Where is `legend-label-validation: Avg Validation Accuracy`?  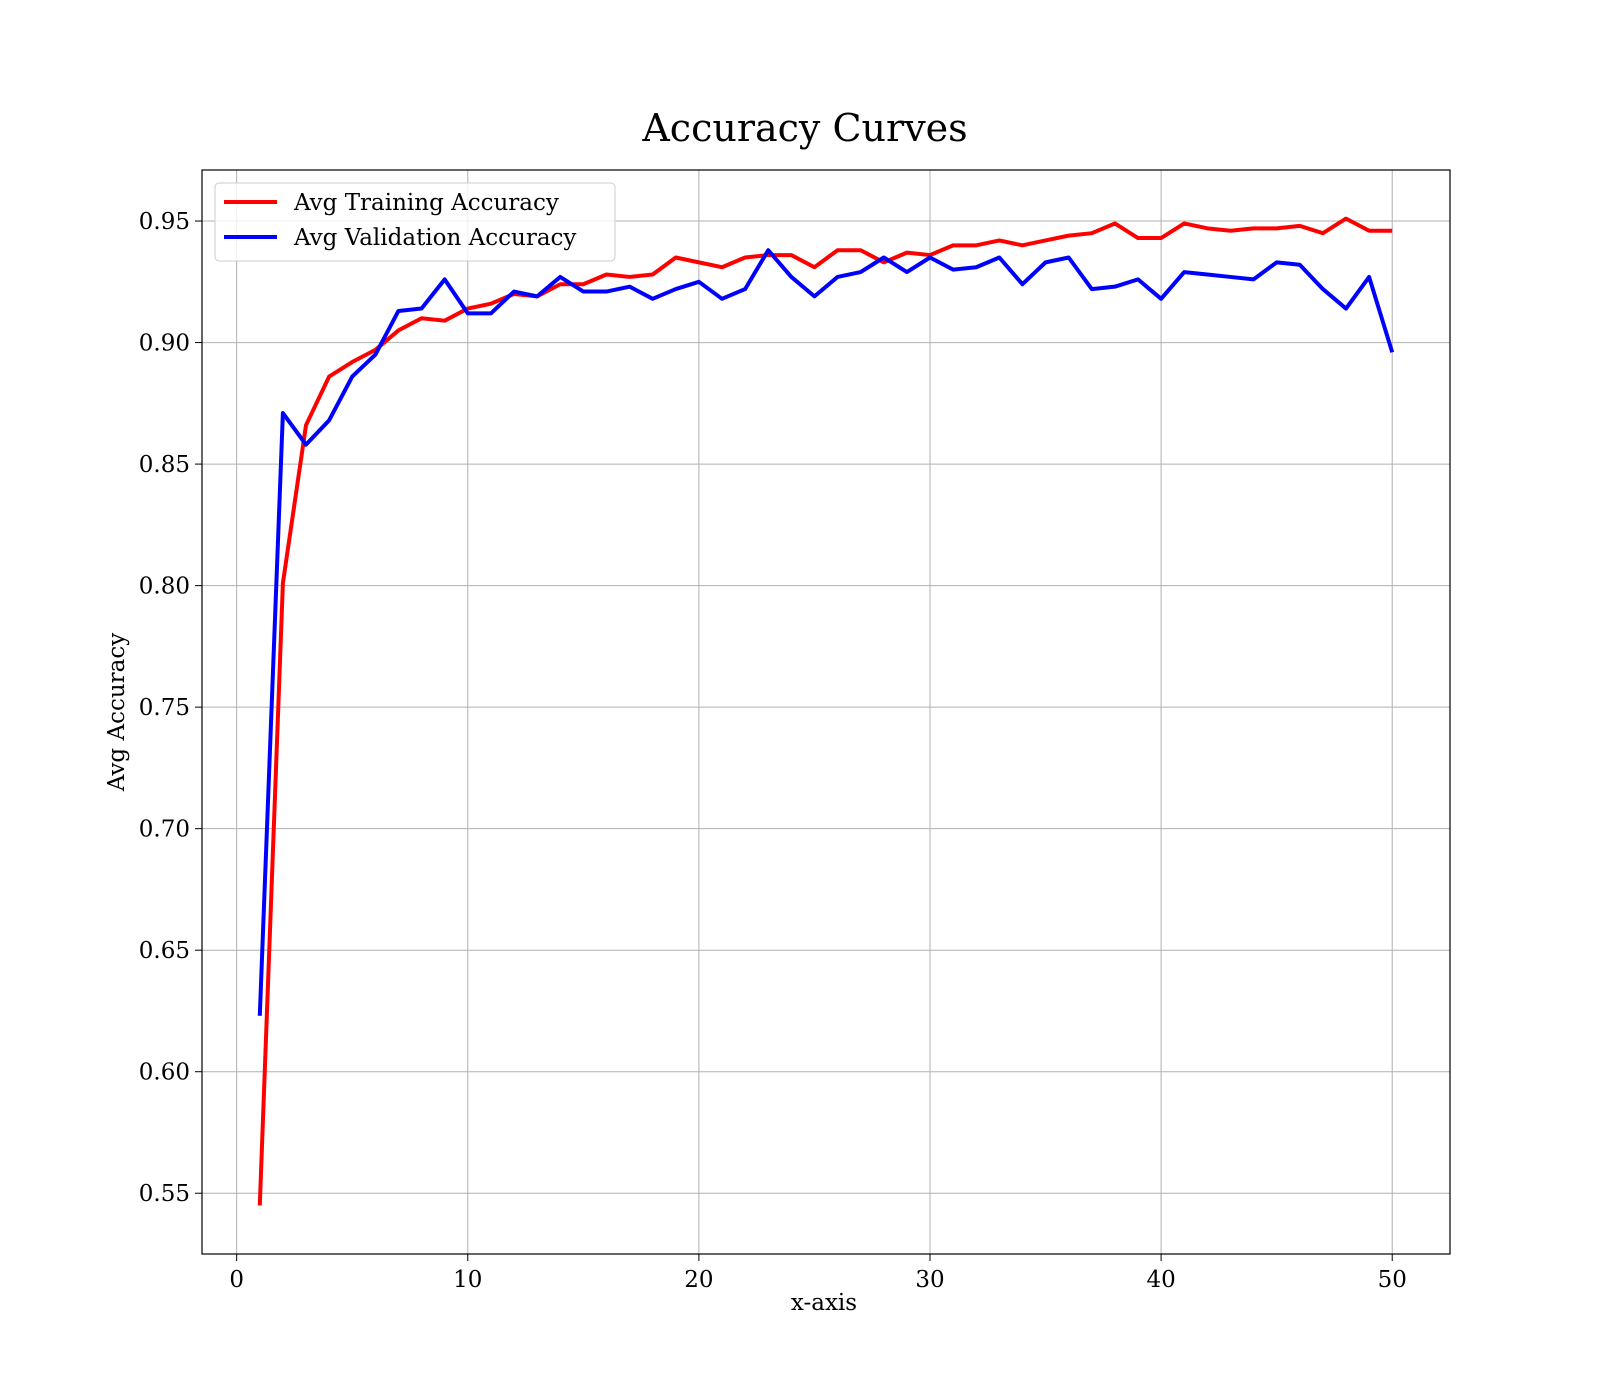
legend-label-validation: Avg Validation Accuracy is located at coordinates (434, 238).